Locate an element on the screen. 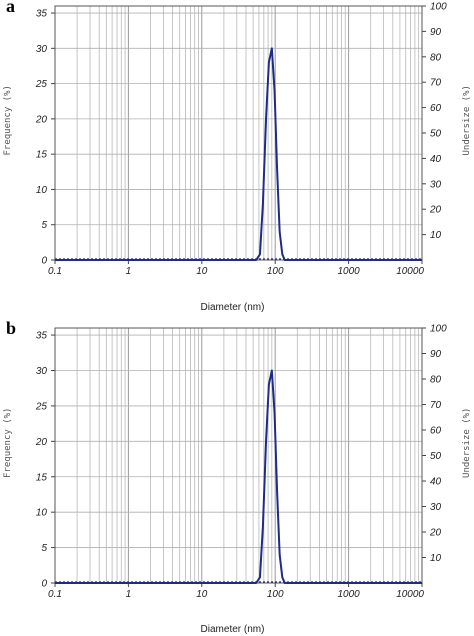 The height and width of the screenshot is (636, 474). panel-label: b is located at coordinates (11, 328).